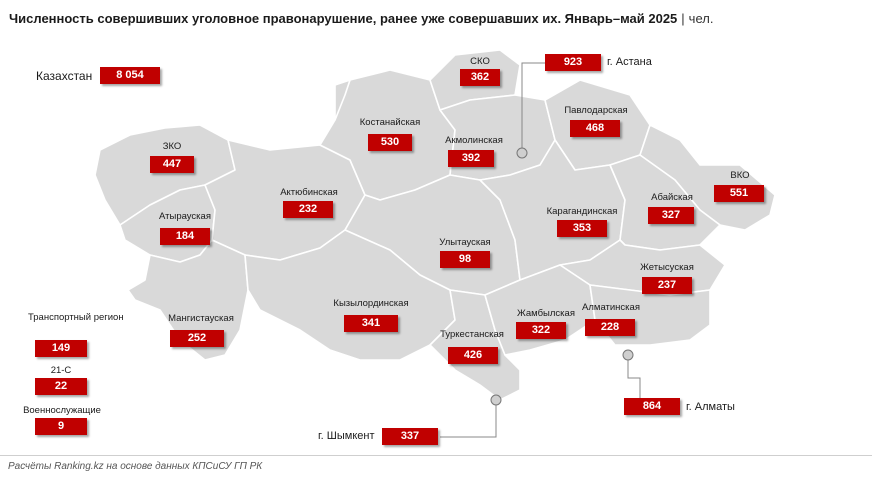  I want to click on astana-leader-line, so click(533, 106).